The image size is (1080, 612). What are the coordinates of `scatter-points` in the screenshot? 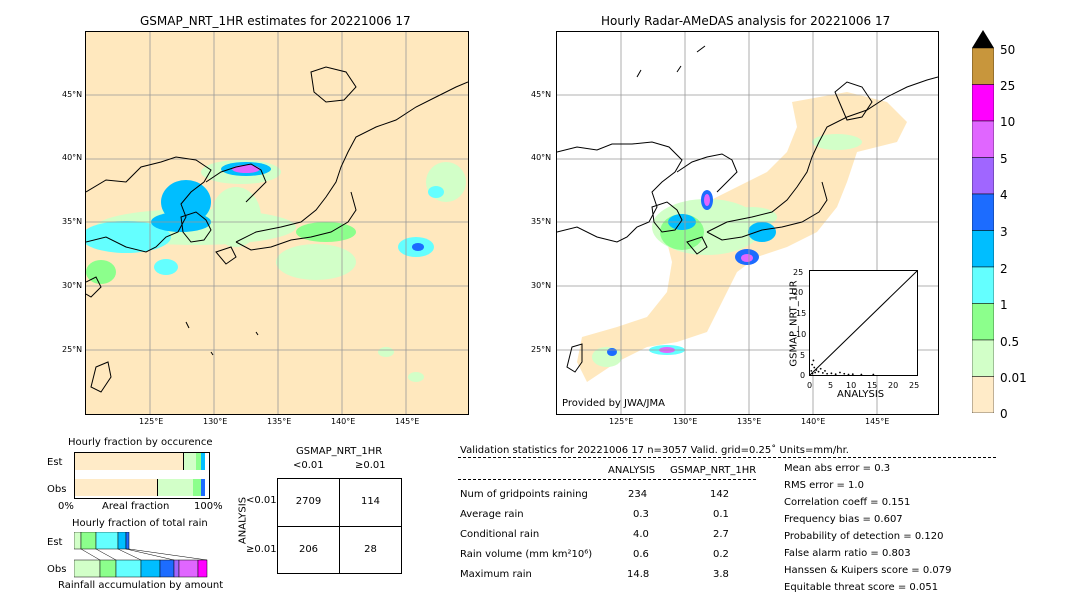 It's located at (842, 367).